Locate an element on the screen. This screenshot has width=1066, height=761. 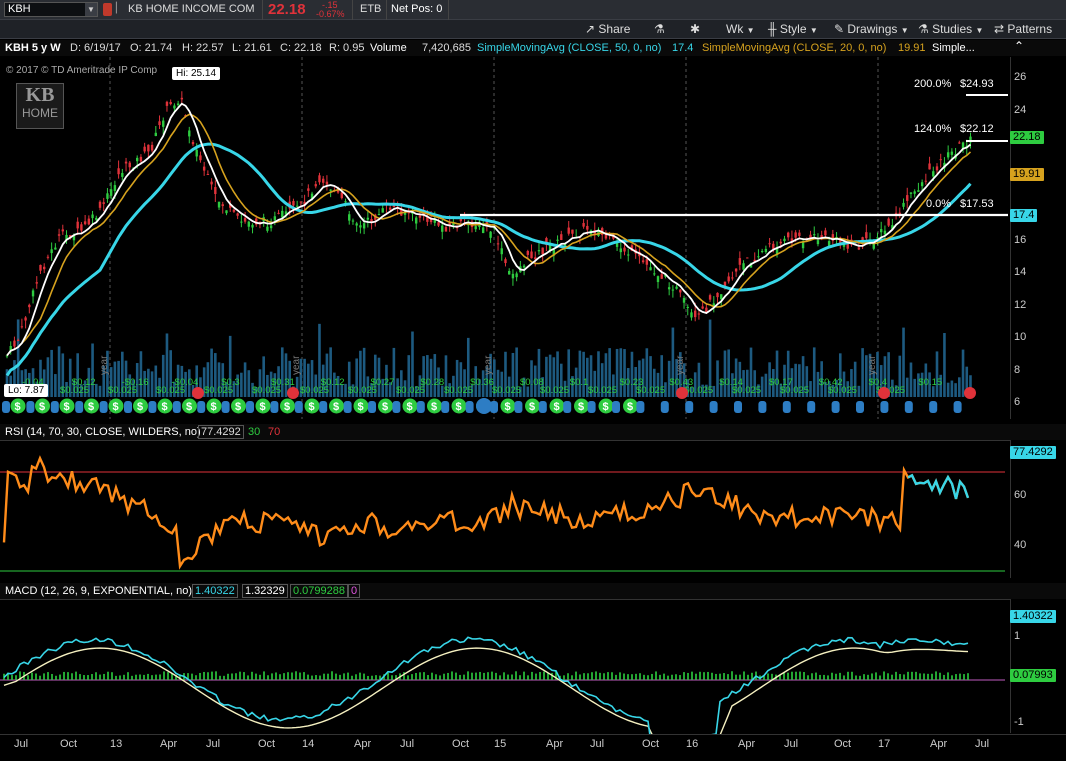
alert-icon is located at coordinates (107, 9).